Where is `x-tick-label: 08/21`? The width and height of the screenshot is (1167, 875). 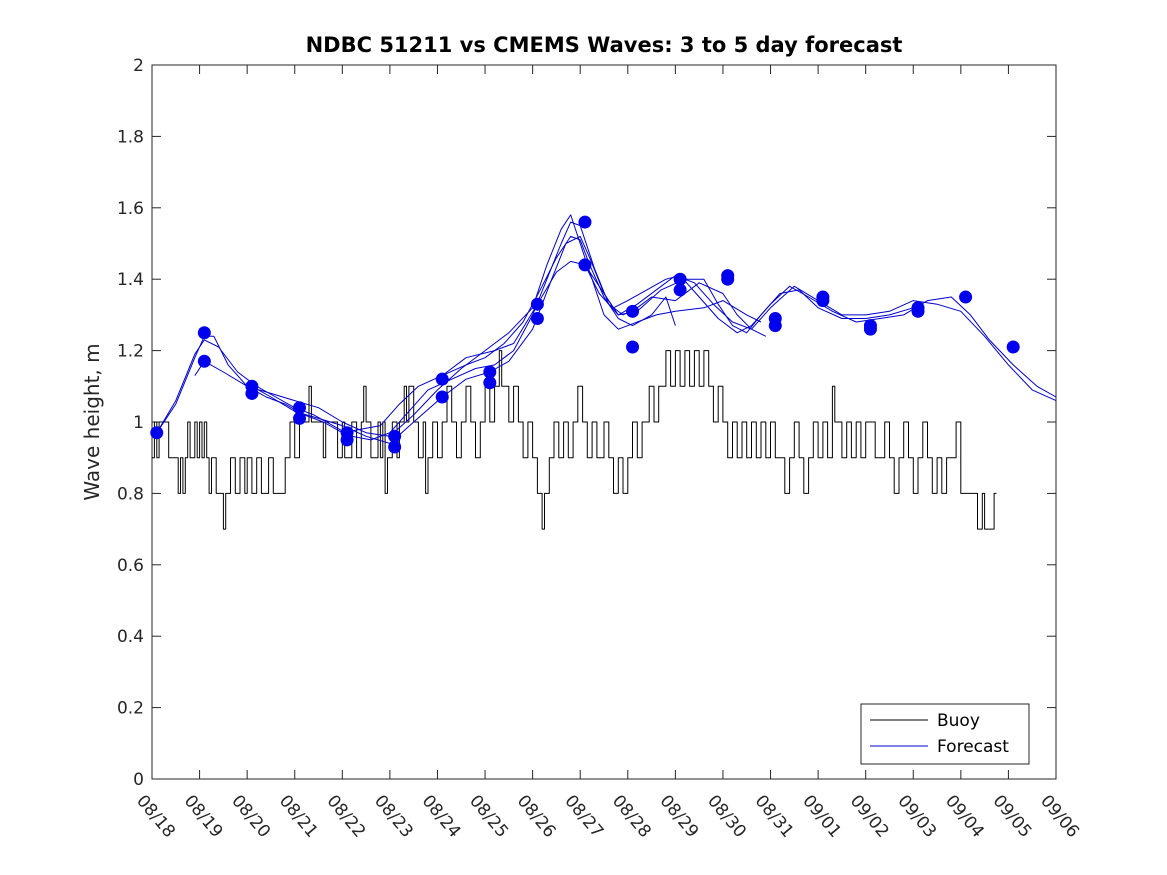
x-tick-label: 08/21 is located at coordinates (298, 816).